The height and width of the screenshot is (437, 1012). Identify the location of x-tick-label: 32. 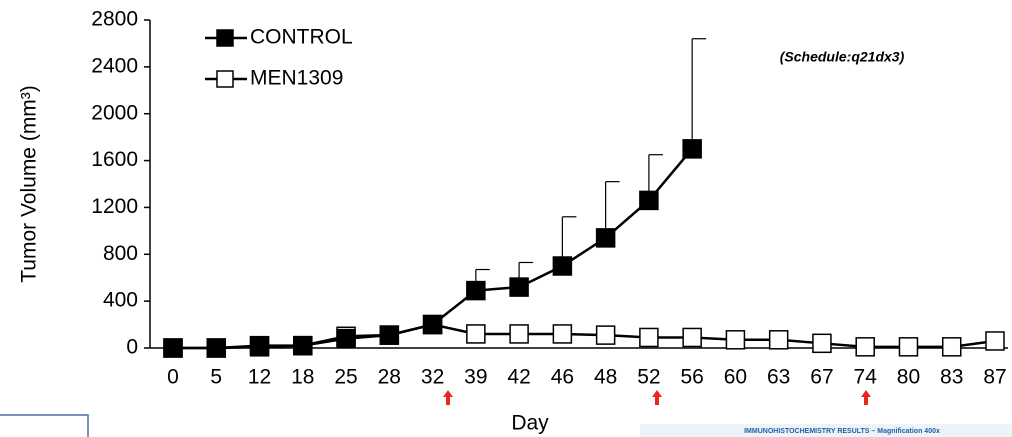
(432, 377).